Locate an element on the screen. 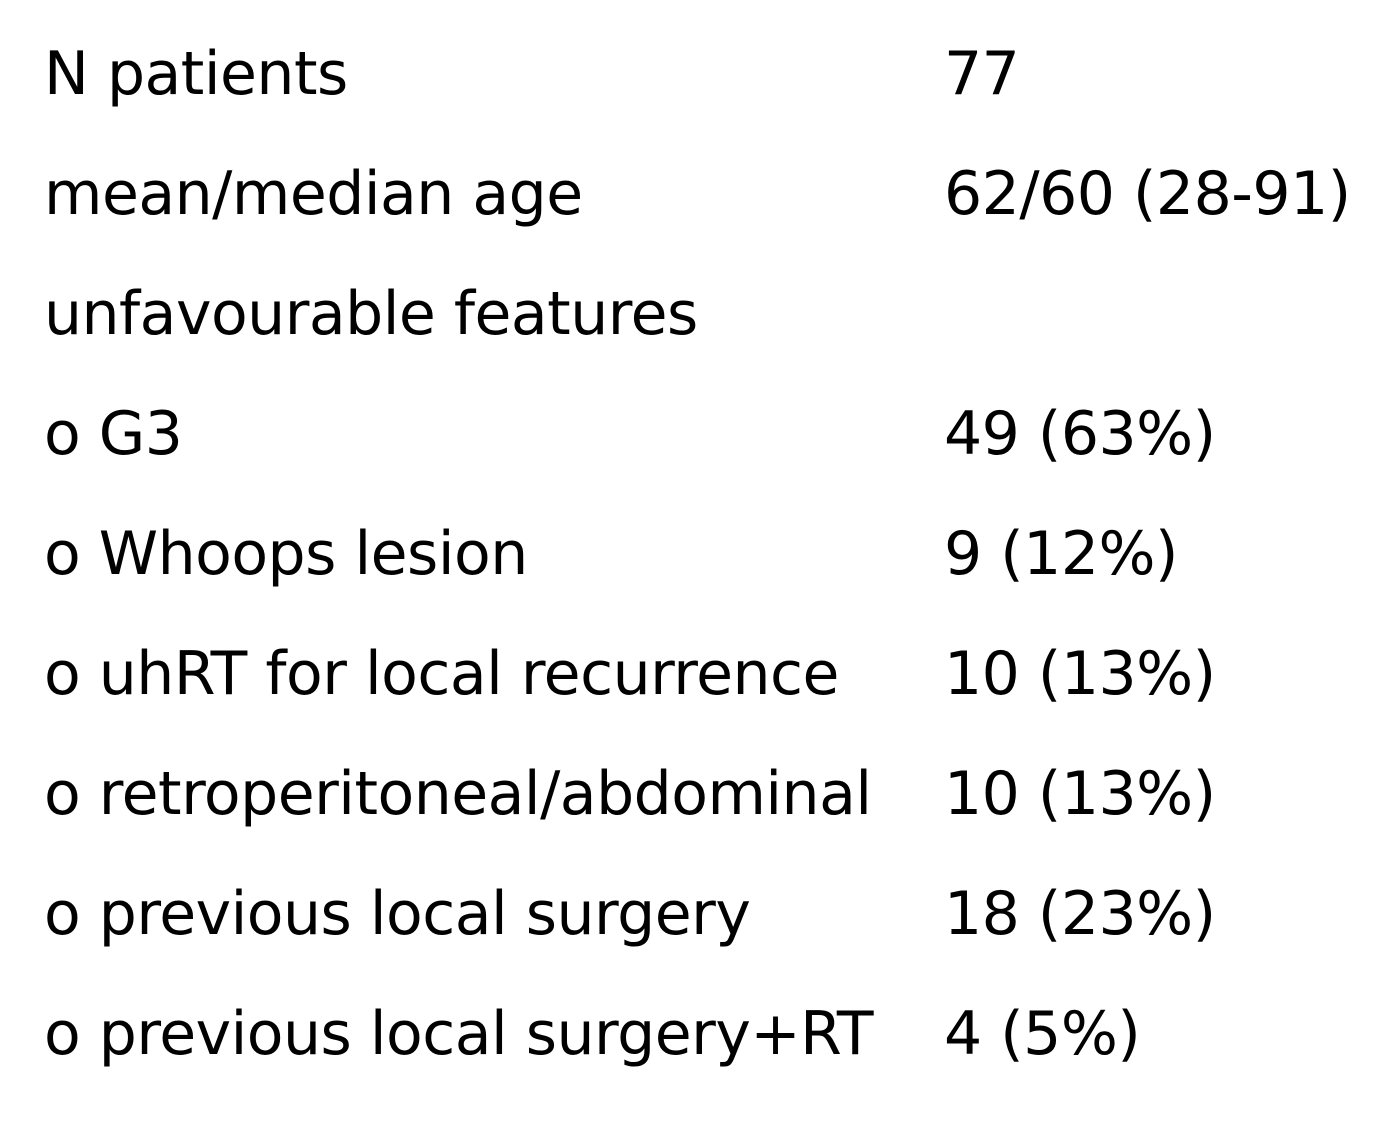 The width and height of the screenshot is (1400, 1142). row-label: o previous local surgery is located at coordinates (397, 914).